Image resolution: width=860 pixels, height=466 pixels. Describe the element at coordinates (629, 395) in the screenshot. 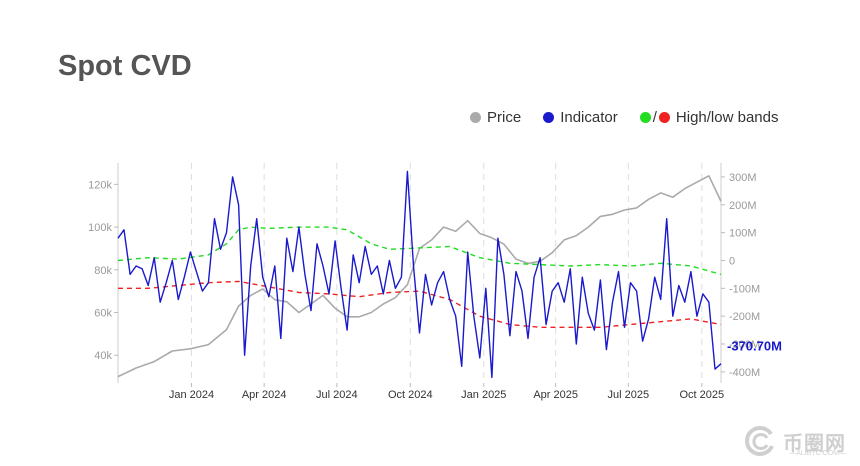

I see `x-tick-label: Jul 2025` at that location.